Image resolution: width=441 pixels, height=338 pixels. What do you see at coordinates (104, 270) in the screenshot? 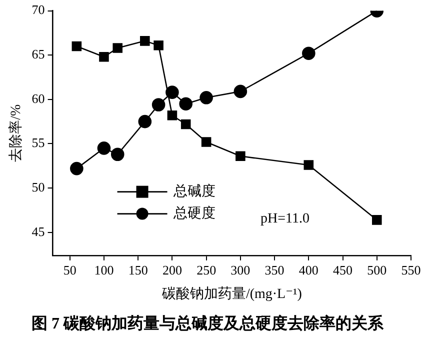
I see `x-tick-label: 100` at bounding box center [104, 270].